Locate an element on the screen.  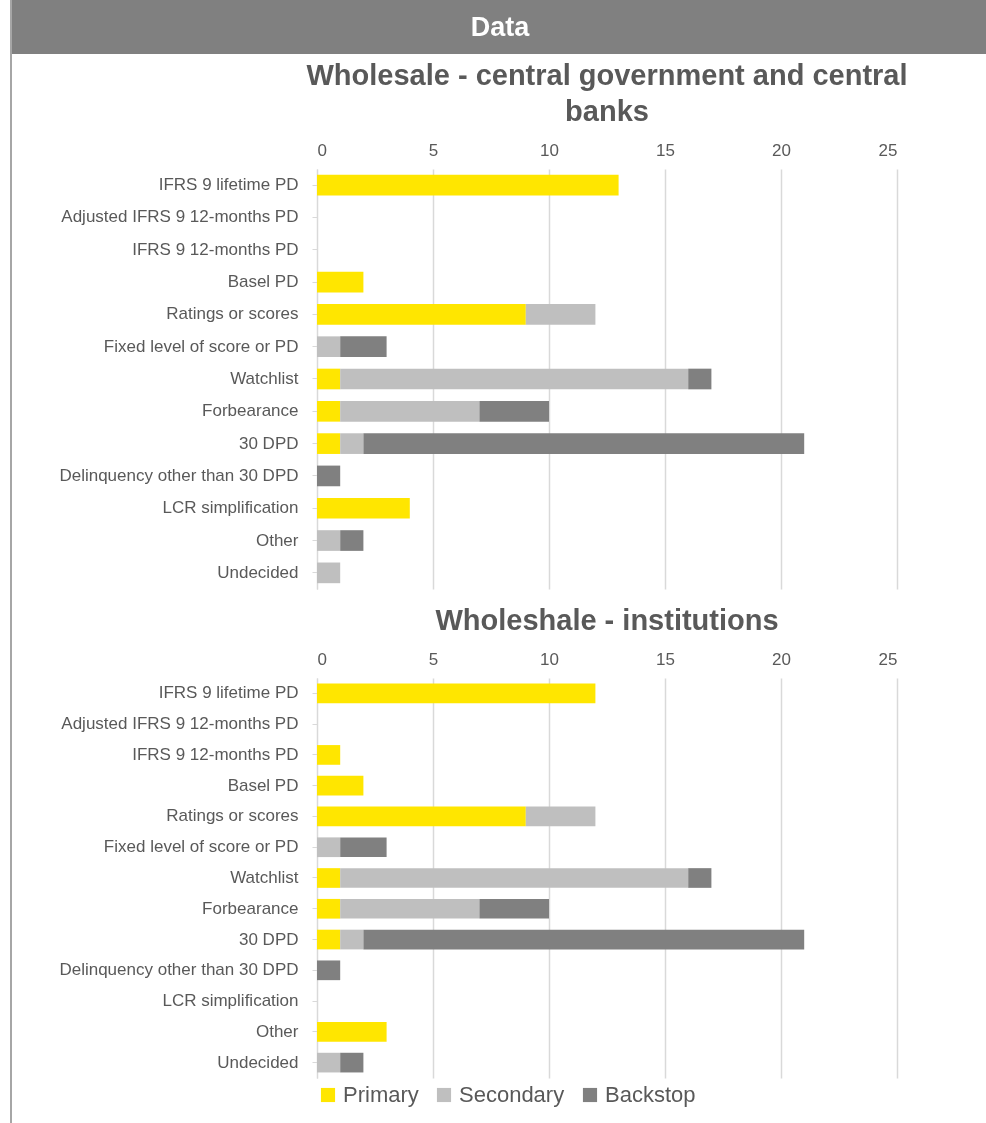
legend-label: Secondary is located at coordinates (512, 1094).